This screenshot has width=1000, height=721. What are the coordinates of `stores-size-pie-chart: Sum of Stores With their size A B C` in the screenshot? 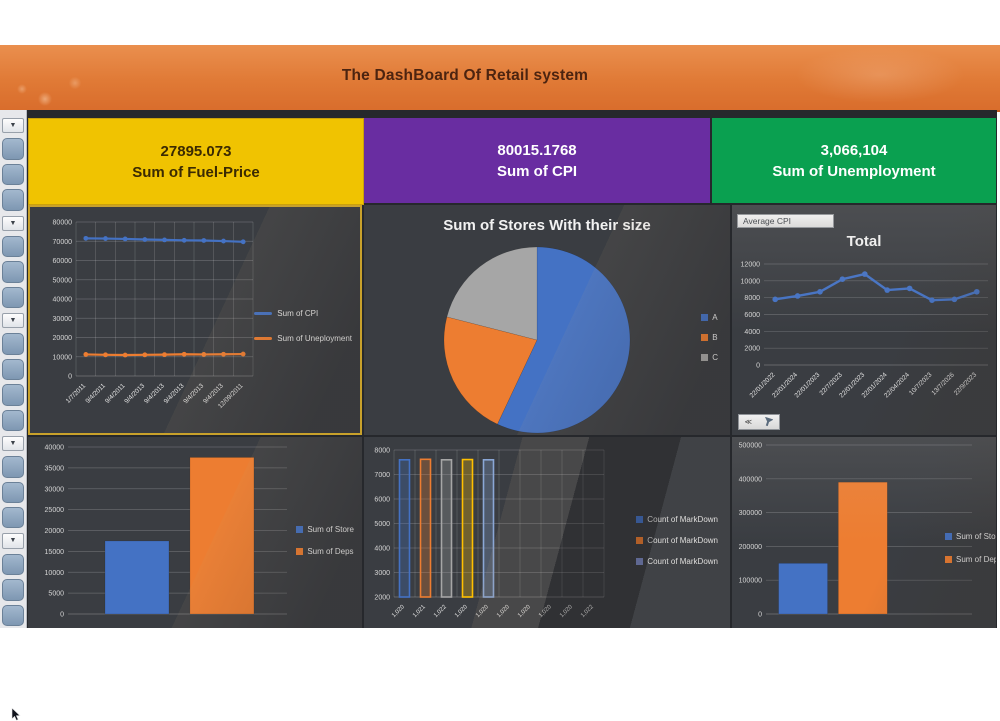 It's located at (547, 320).